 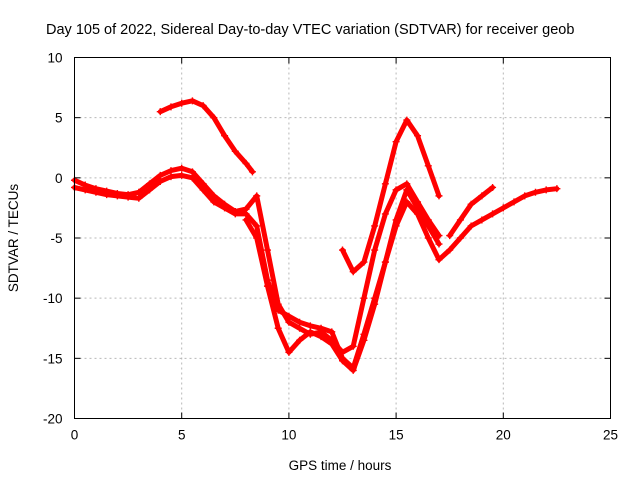 What do you see at coordinates (54, 58) in the screenshot?
I see `y-tick-label: 10` at bounding box center [54, 58].